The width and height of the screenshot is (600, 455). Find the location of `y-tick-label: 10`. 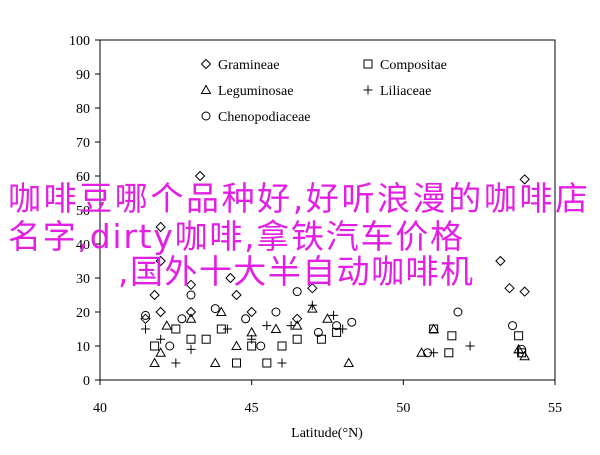

y-tick-label: 10 is located at coordinates (83, 347).